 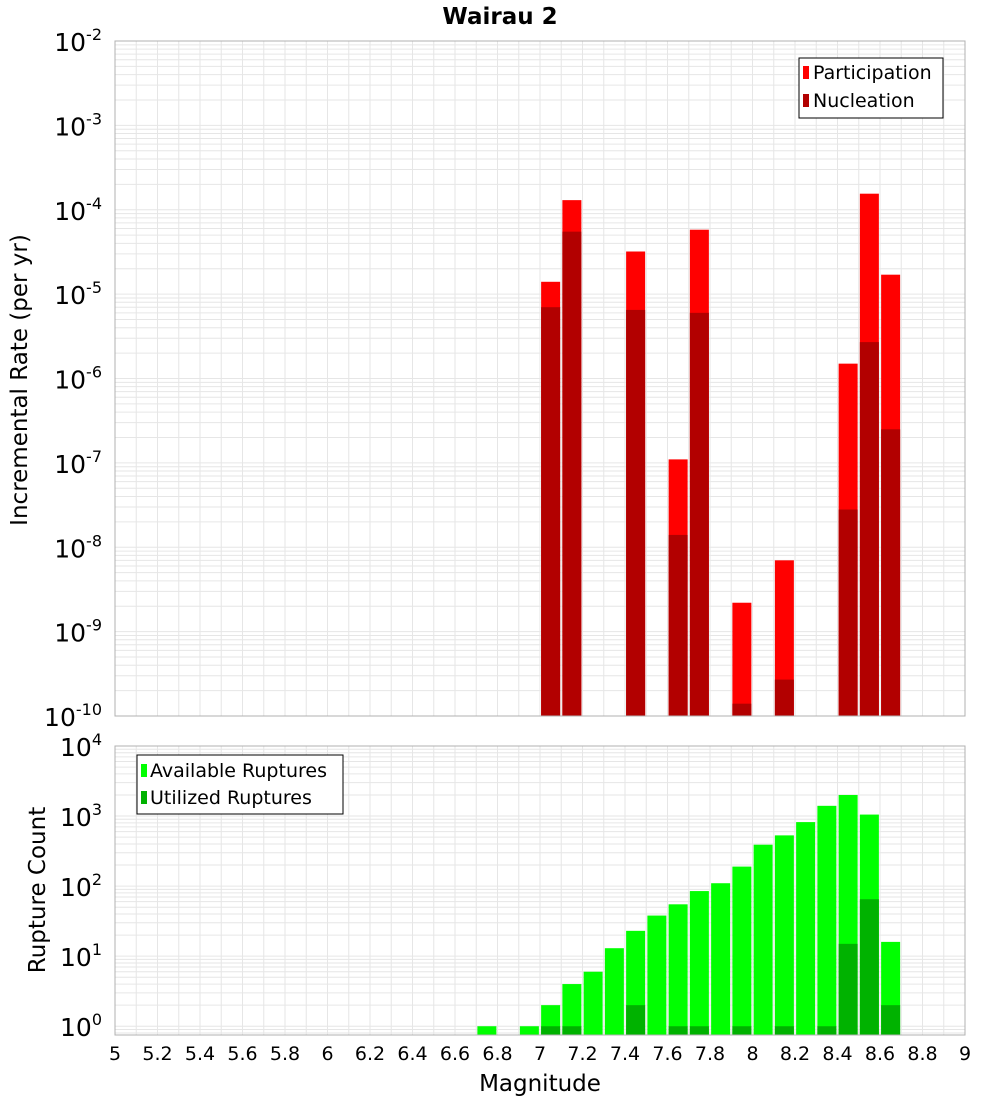 I want to click on top-legend-box, so click(x=871, y=88).